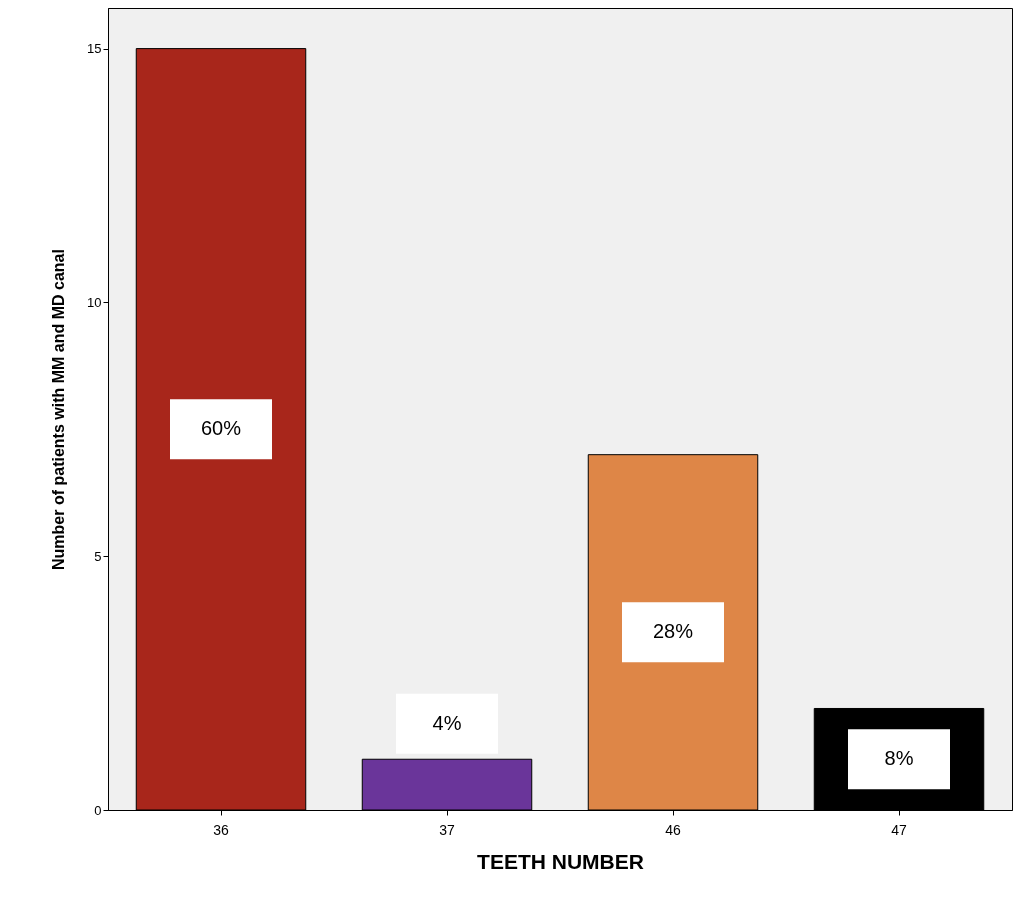 The image size is (1014, 907). I want to click on y-tick-label: 10, so click(94, 302).